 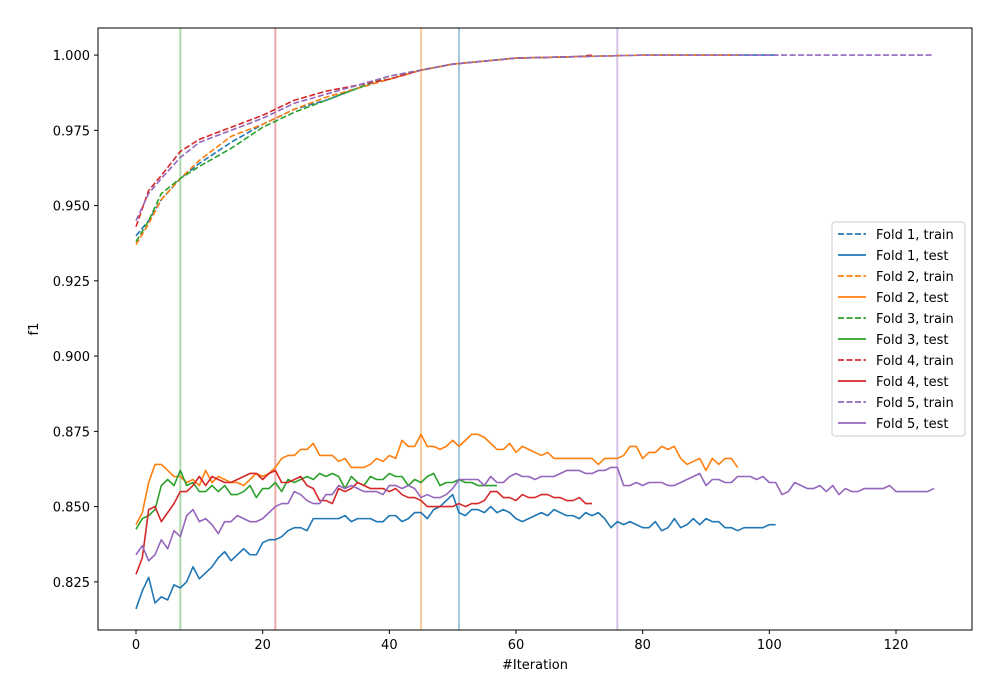 I want to click on legend-label-5: Fold 3, train, so click(x=915, y=319).